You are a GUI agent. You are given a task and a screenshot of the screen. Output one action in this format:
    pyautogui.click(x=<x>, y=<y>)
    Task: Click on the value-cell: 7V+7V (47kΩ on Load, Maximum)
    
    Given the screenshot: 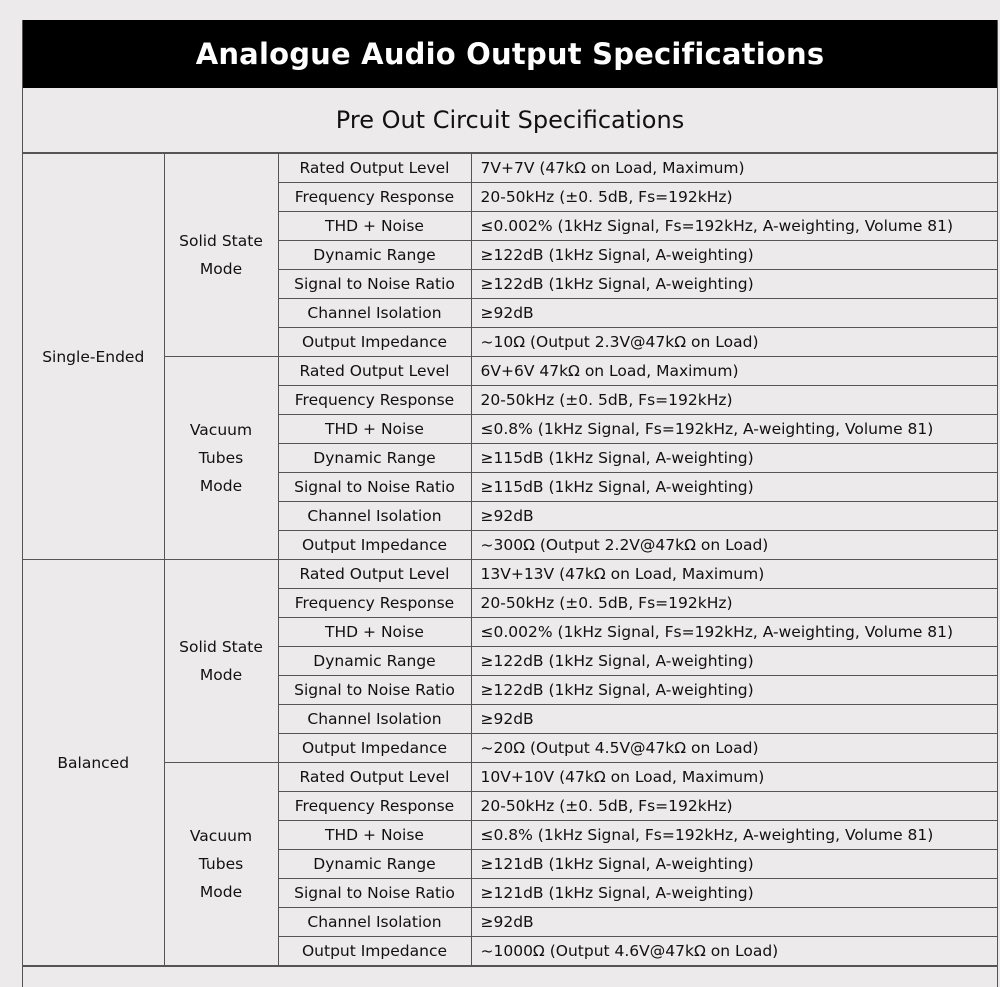 What is the action you would take?
    pyautogui.click(x=733, y=168)
    